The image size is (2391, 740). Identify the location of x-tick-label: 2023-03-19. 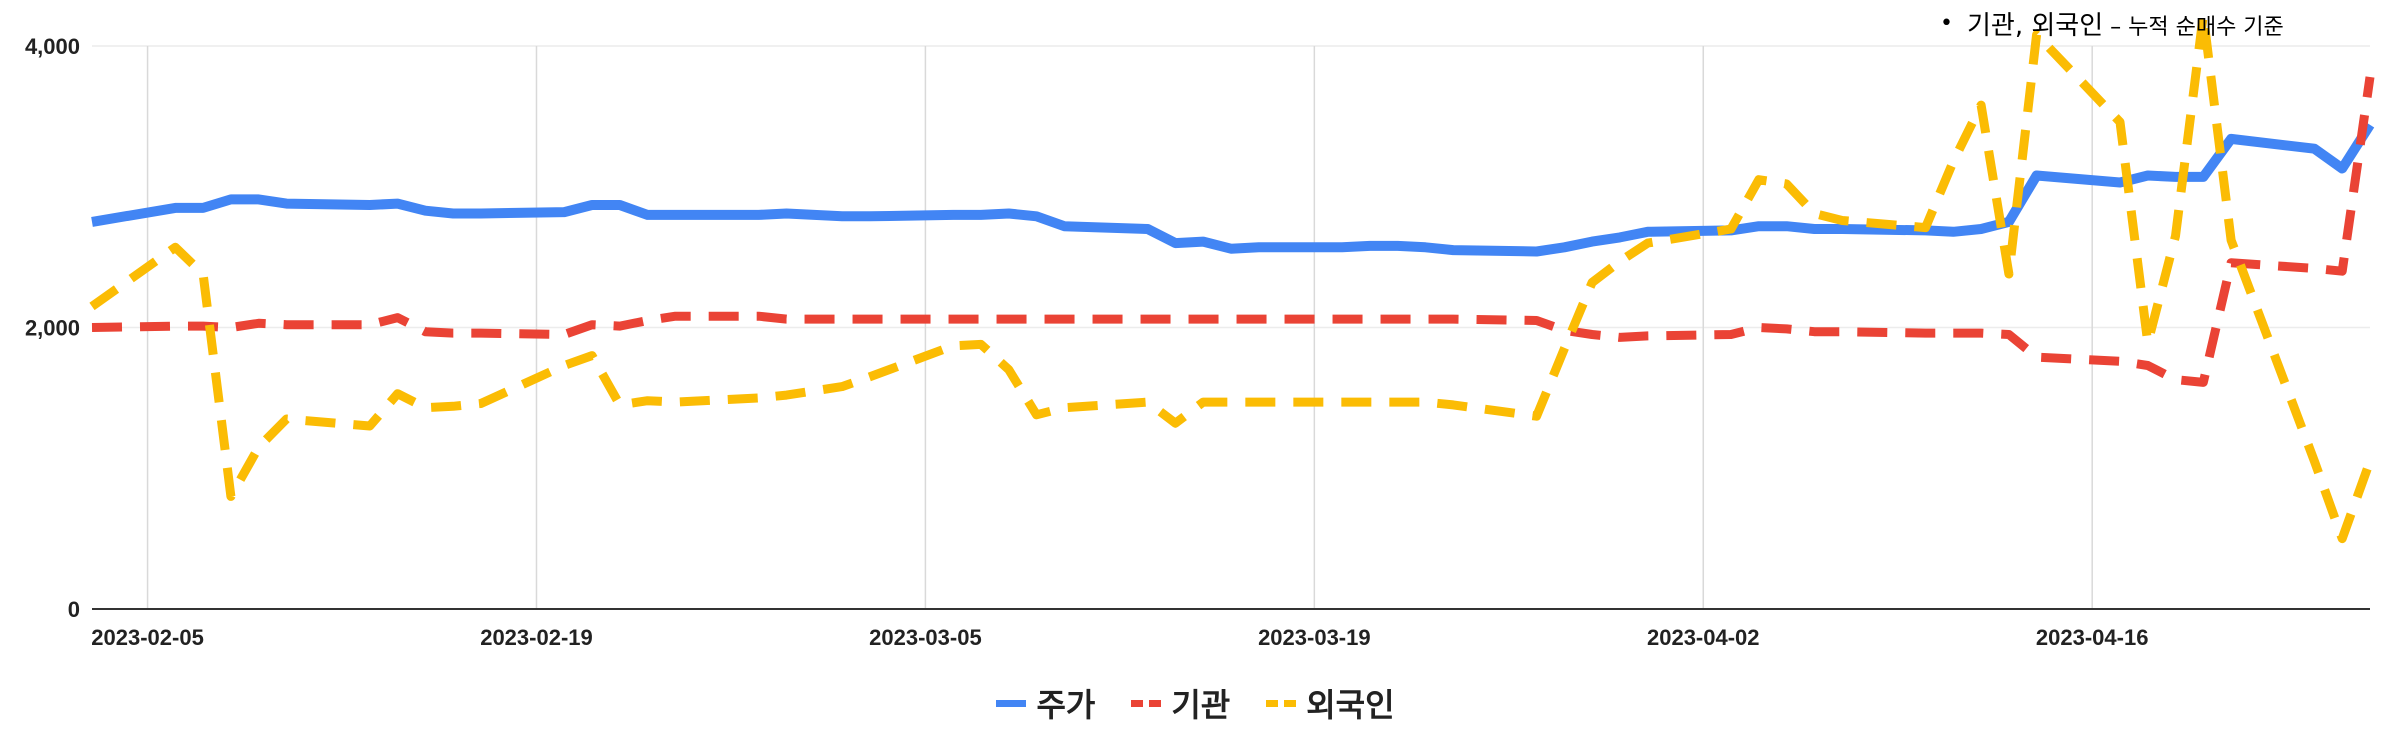
(1314, 637).